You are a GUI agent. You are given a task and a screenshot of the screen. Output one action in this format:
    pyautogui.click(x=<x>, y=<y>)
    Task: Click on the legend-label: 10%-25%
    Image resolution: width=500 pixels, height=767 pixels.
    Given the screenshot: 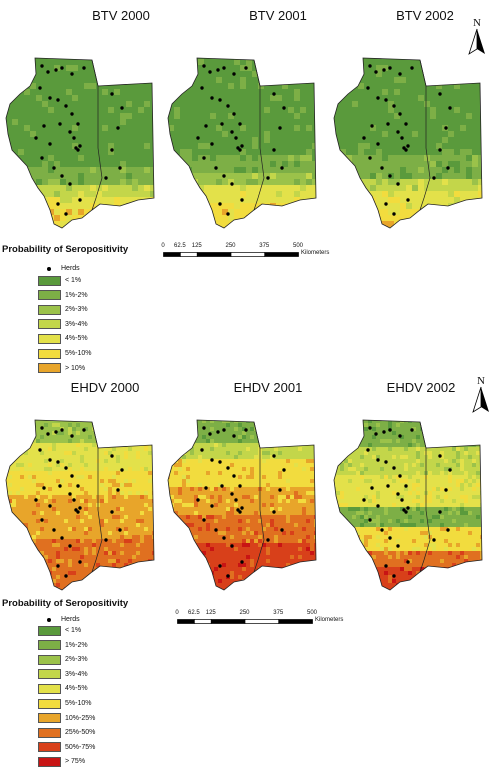 What is the action you would take?
    pyautogui.click(x=80, y=718)
    